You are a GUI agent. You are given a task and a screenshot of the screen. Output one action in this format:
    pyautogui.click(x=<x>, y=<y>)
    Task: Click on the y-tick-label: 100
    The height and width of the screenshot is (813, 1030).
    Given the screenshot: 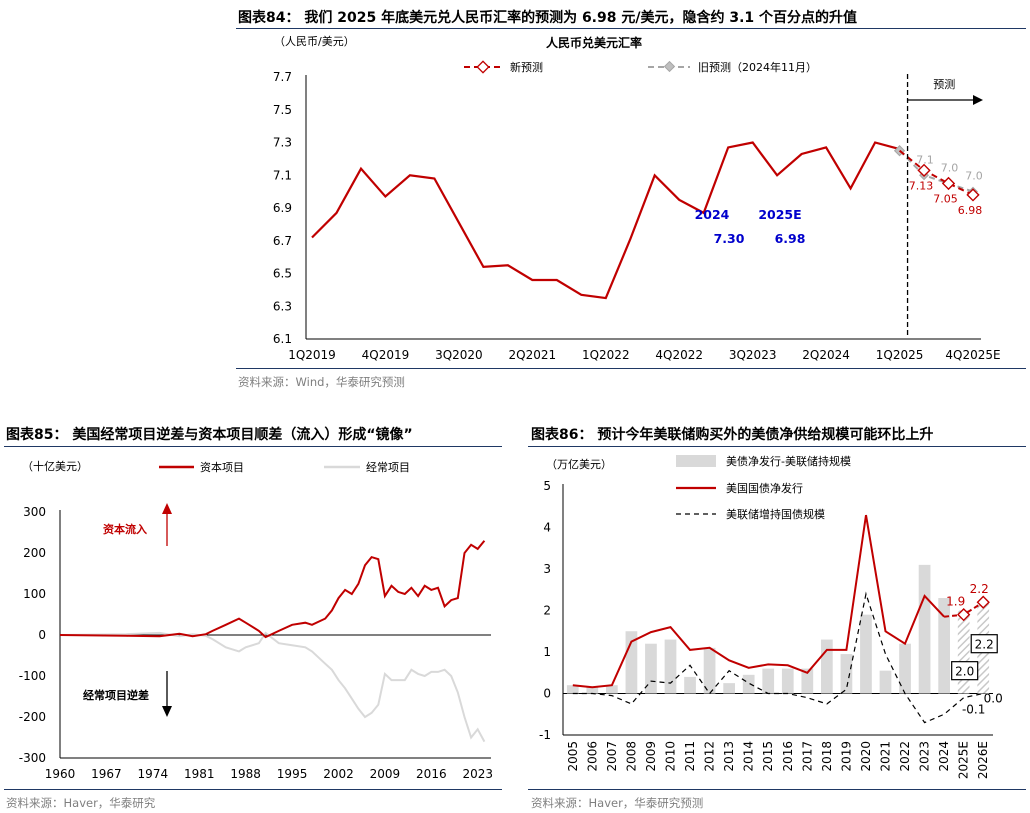 What is the action you would take?
    pyautogui.click(x=34, y=594)
    